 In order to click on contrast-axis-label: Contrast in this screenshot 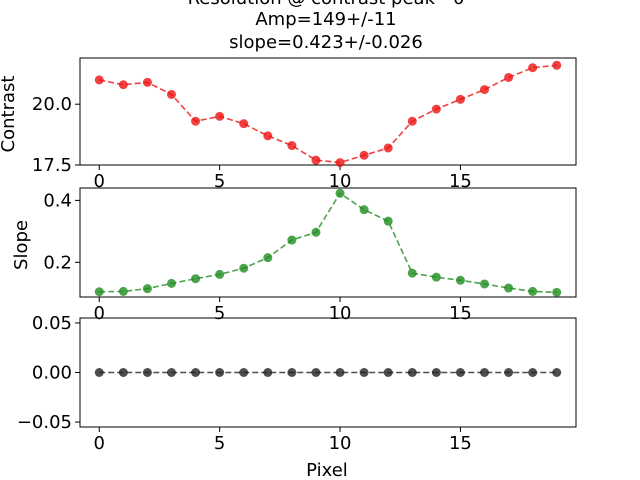, I will do `click(9, 114)`.